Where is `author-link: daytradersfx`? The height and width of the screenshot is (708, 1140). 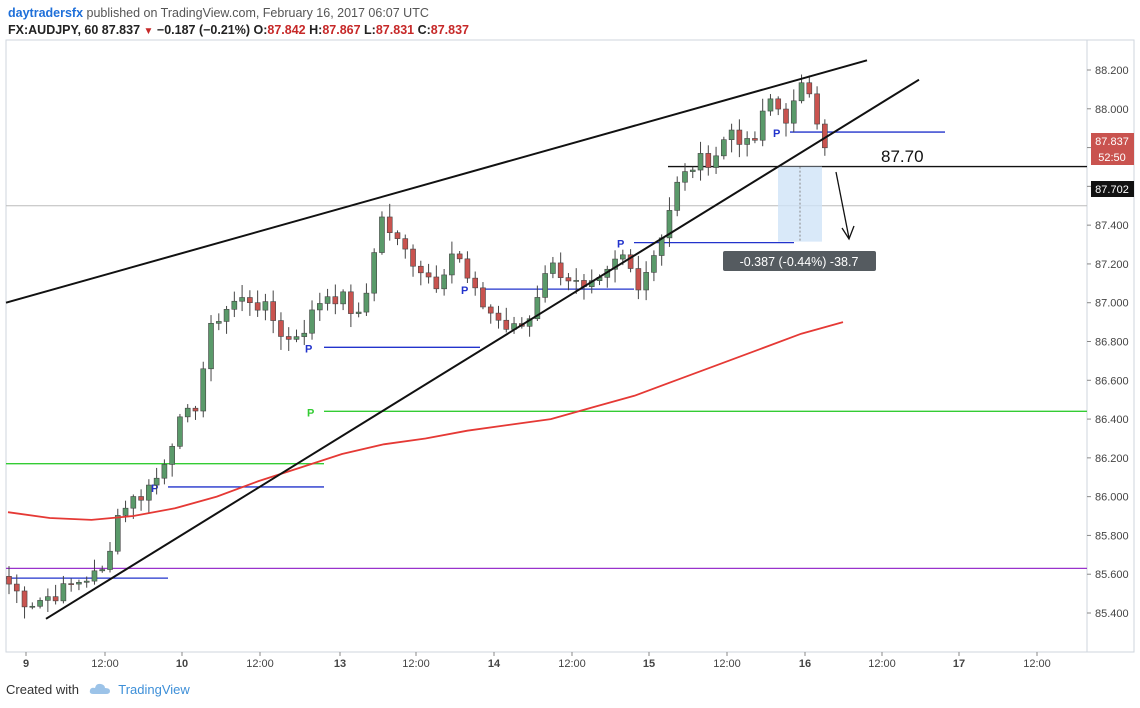
author-link: daytradersfx is located at coordinates (46, 13).